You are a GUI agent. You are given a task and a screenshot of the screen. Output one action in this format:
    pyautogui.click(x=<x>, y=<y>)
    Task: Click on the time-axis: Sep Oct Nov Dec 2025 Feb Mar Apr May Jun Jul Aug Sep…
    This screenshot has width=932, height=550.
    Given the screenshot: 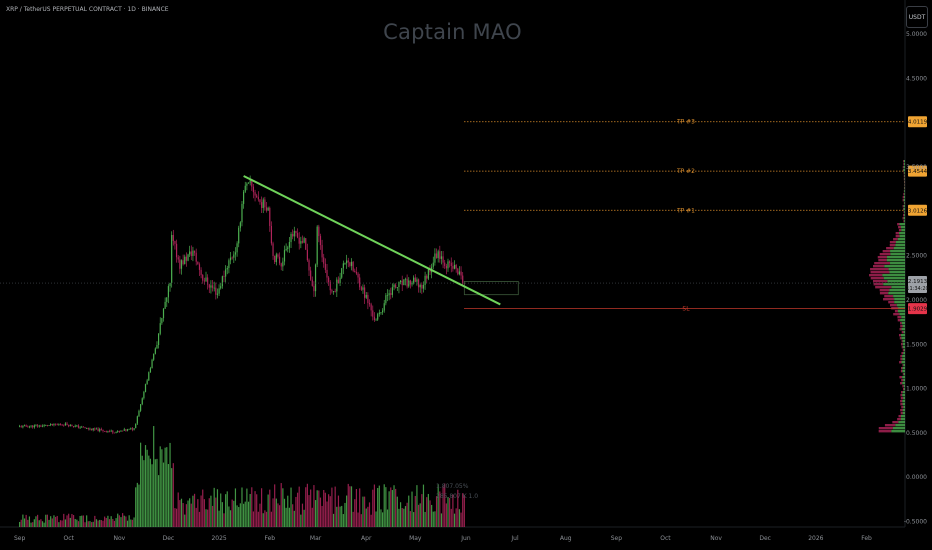 What is the action you would take?
    pyautogui.click(x=443, y=538)
    